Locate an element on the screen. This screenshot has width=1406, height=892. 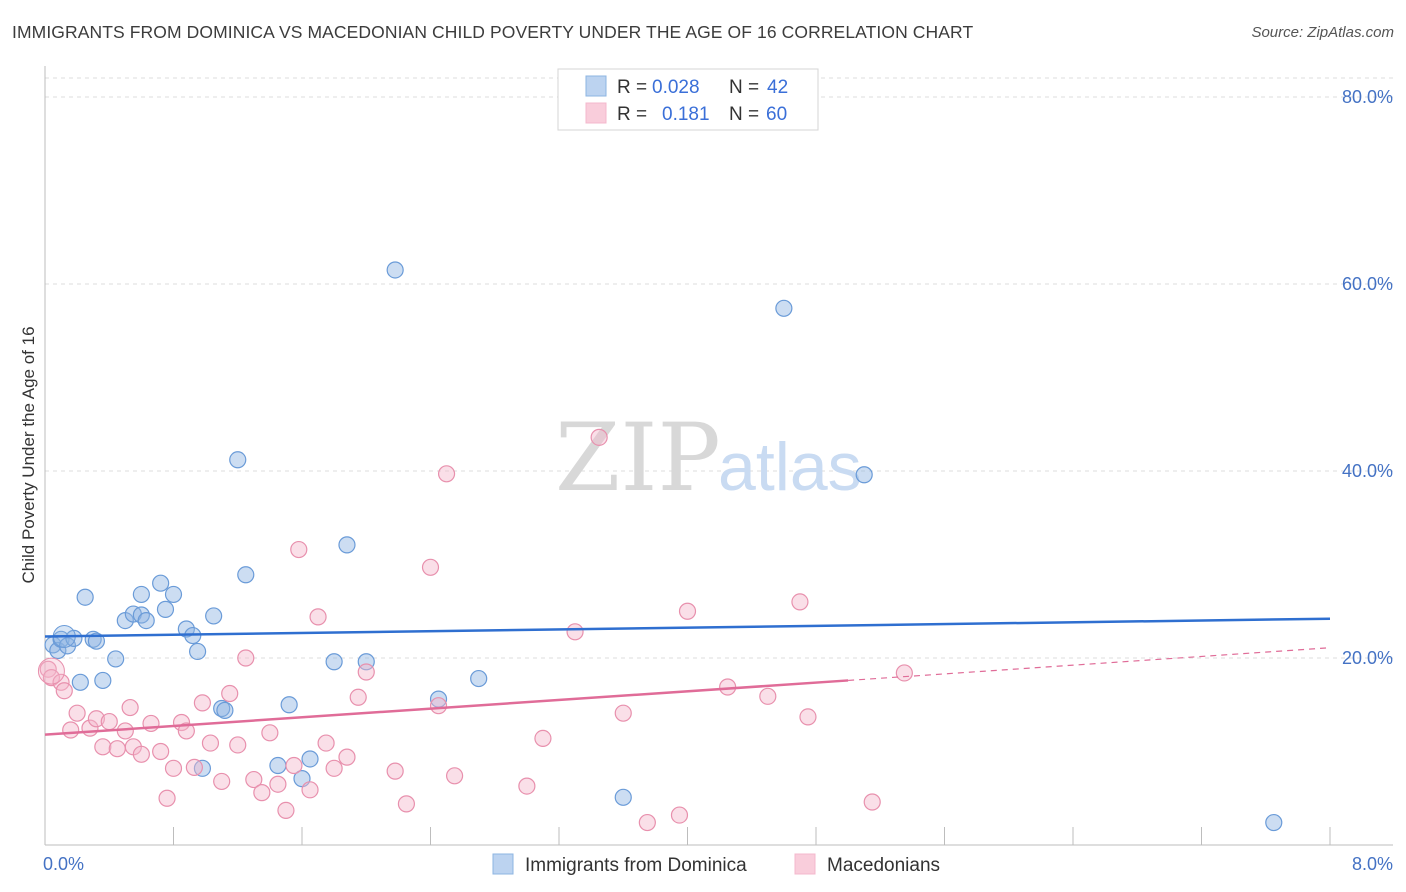
series-legend-swatch-macedonians is located at coordinates (805, 864).